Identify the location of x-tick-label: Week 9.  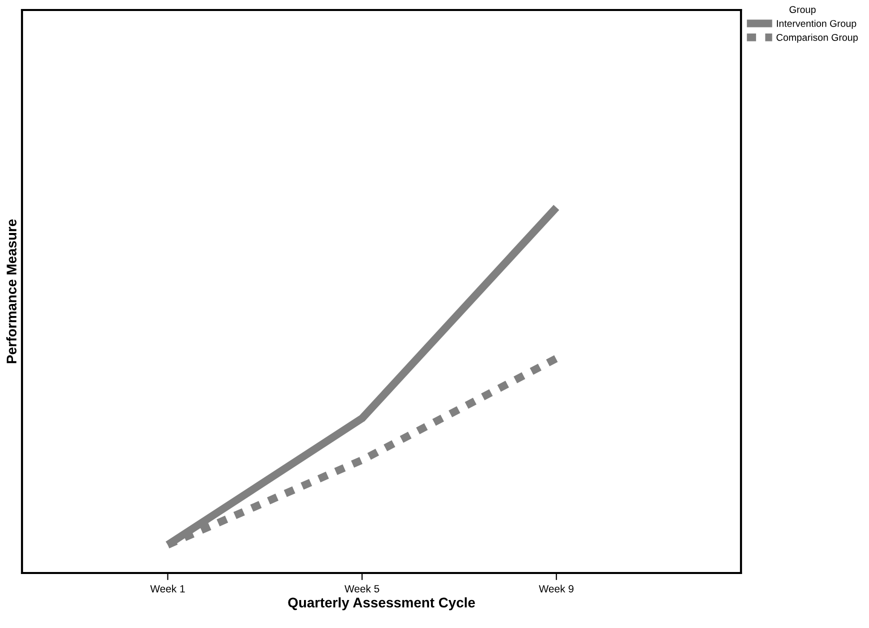
(556, 588).